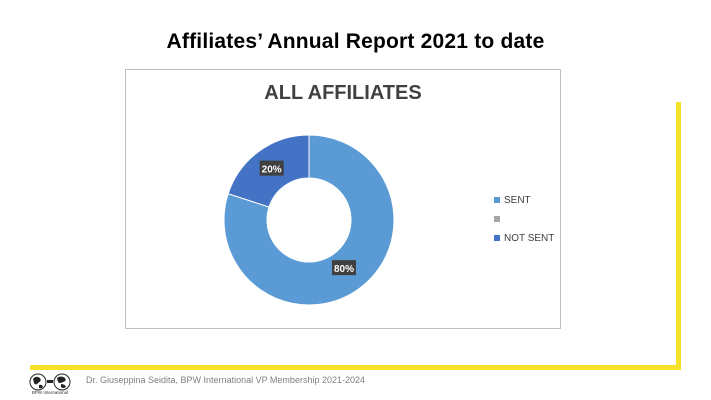 The height and width of the screenshot is (400, 711). Describe the element at coordinates (517, 200) in the screenshot. I see `legend-label: SENT` at that location.